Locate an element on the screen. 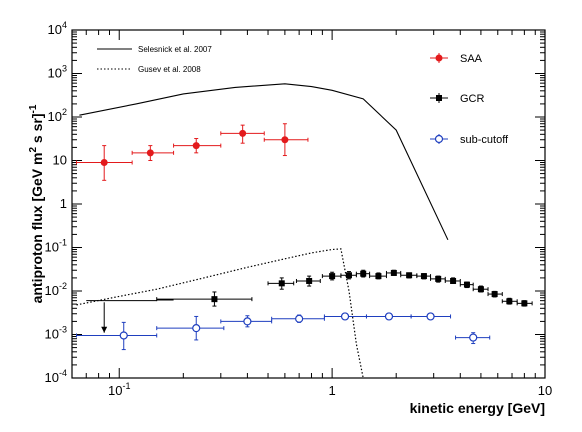 The height and width of the screenshot is (432, 582). y-tick-label-exponent: -3 is located at coordinates (63, 330).